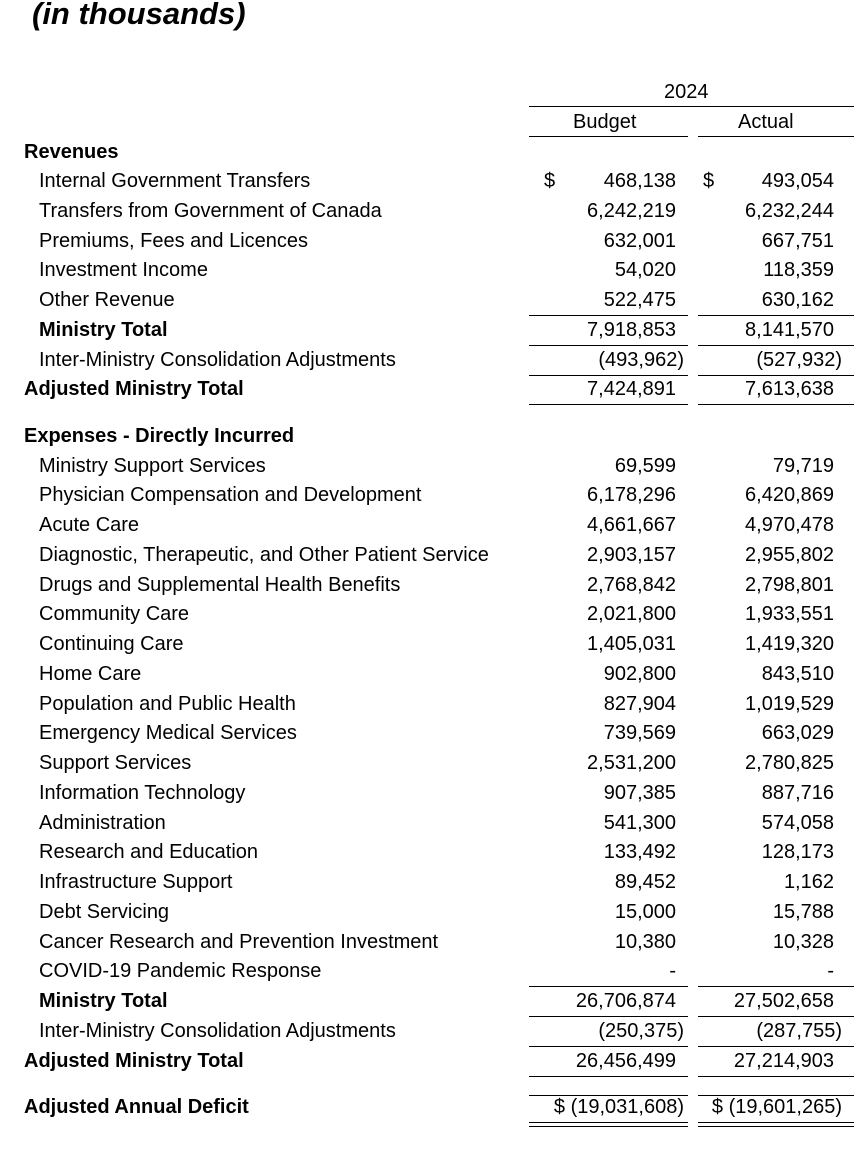  Describe the element at coordinates (115, 763) in the screenshot. I see `row-label: Support Services` at that location.